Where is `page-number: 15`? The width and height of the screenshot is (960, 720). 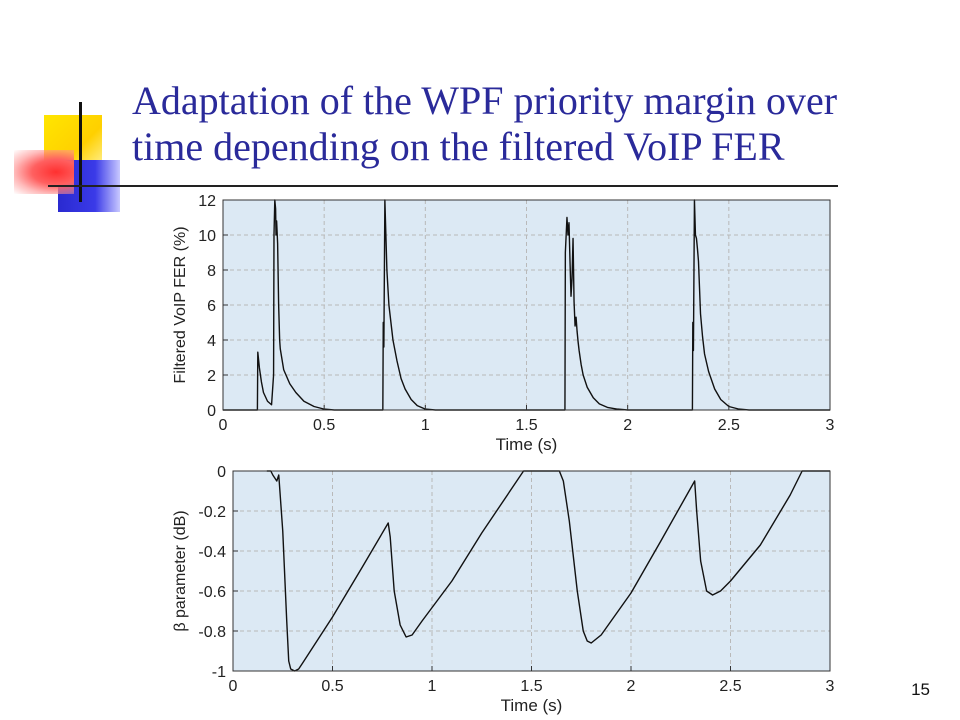 page-number: 15 is located at coordinates (920, 689).